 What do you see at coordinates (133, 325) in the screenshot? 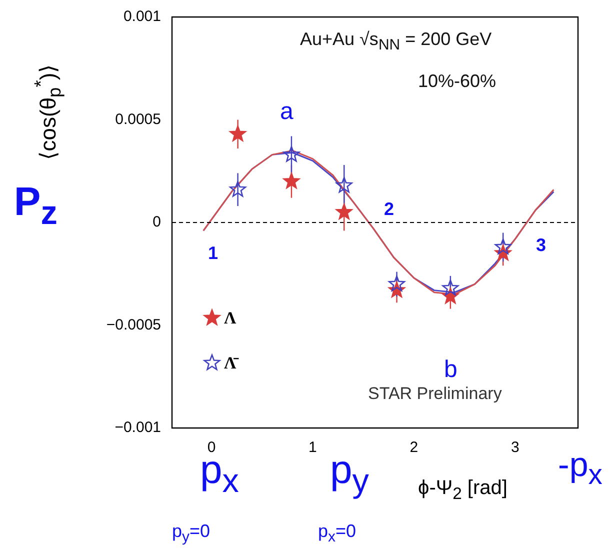
I see `y-tick-label: −0.0005` at bounding box center [133, 325].